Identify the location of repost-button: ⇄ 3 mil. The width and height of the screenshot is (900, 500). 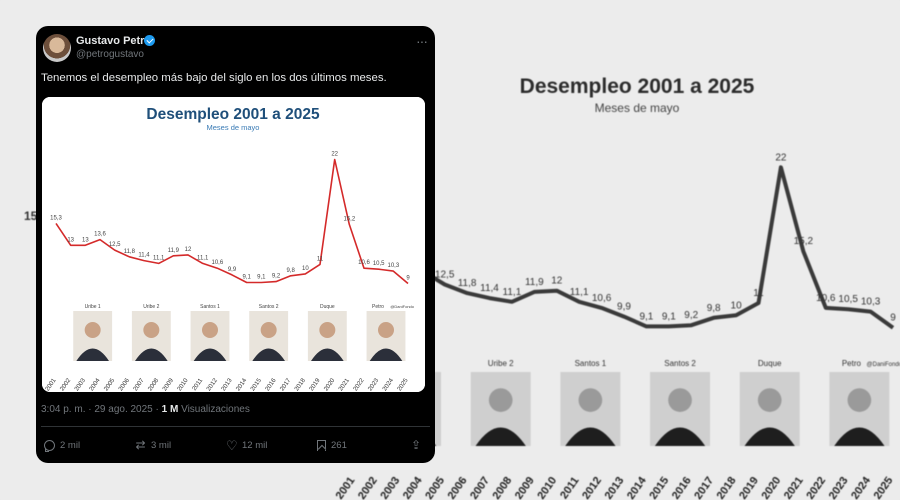
(153, 445).